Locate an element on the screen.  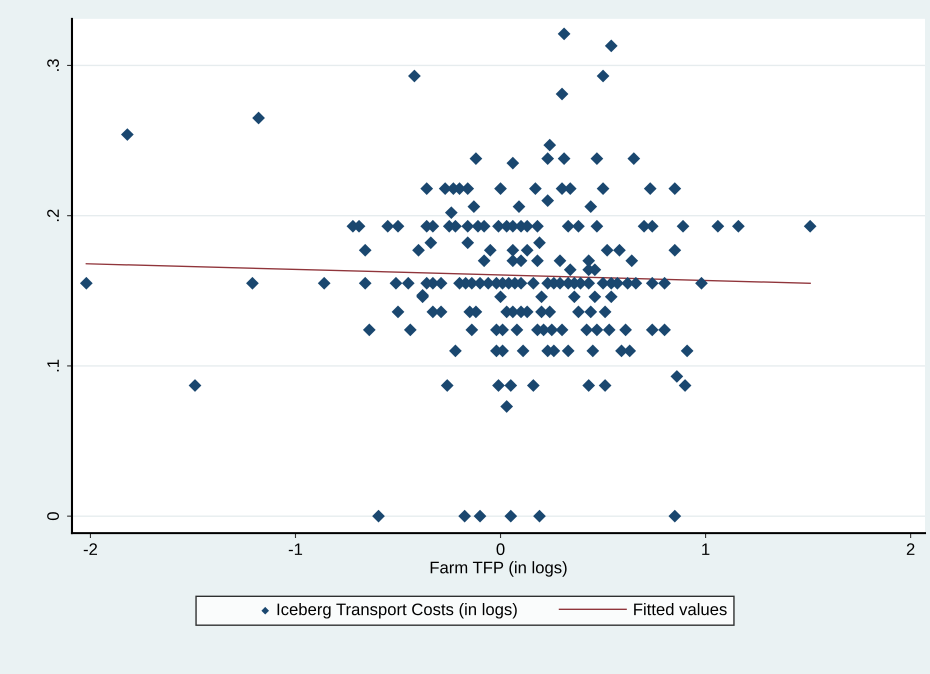
legend-label: Fitted values is located at coordinates (680, 609).